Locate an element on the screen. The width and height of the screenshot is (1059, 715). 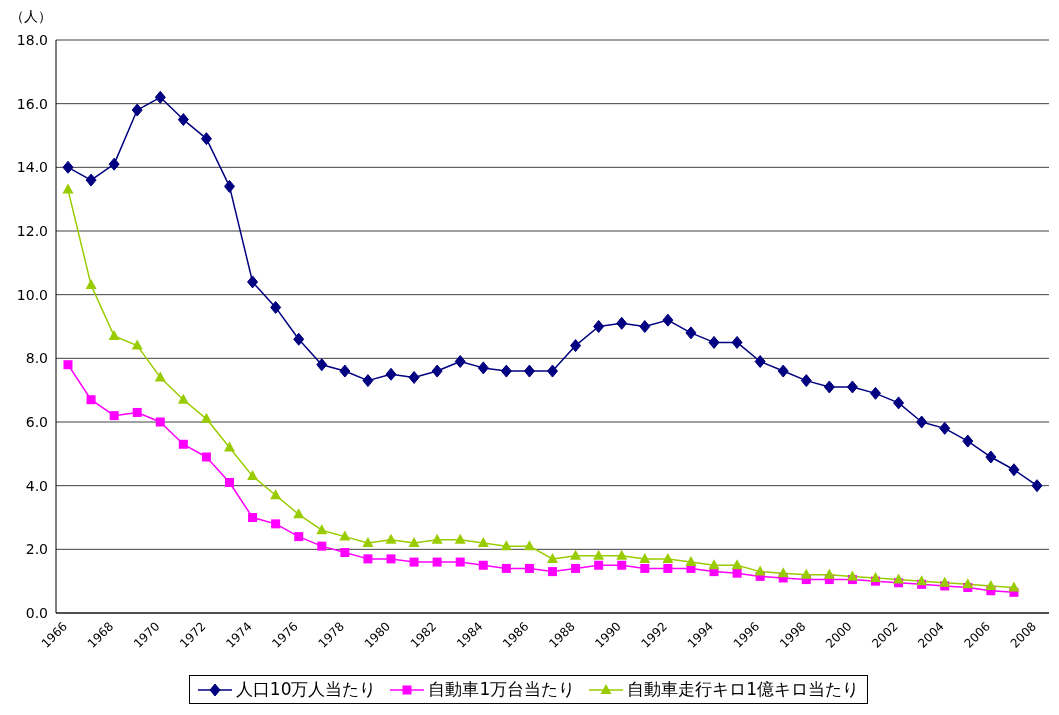
y-tick-label: 4.0 is located at coordinates (36, 485).